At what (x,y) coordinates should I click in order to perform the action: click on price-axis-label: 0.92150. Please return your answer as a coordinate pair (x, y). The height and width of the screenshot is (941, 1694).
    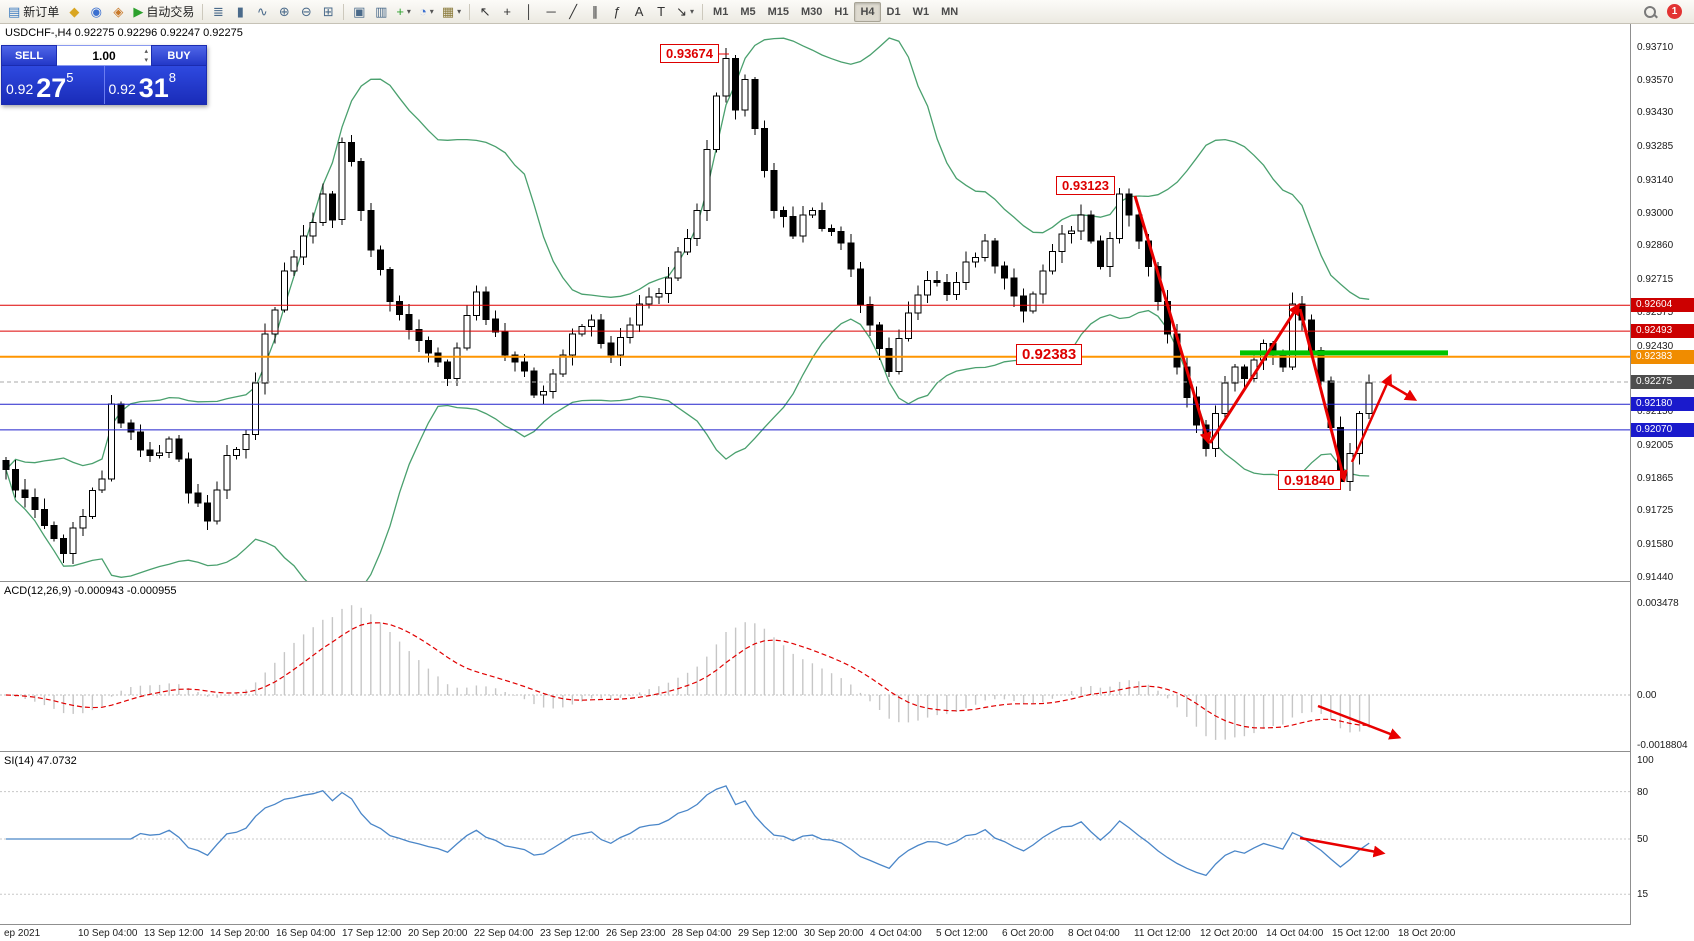
    Looking at the image, I should click on (1655, 411).